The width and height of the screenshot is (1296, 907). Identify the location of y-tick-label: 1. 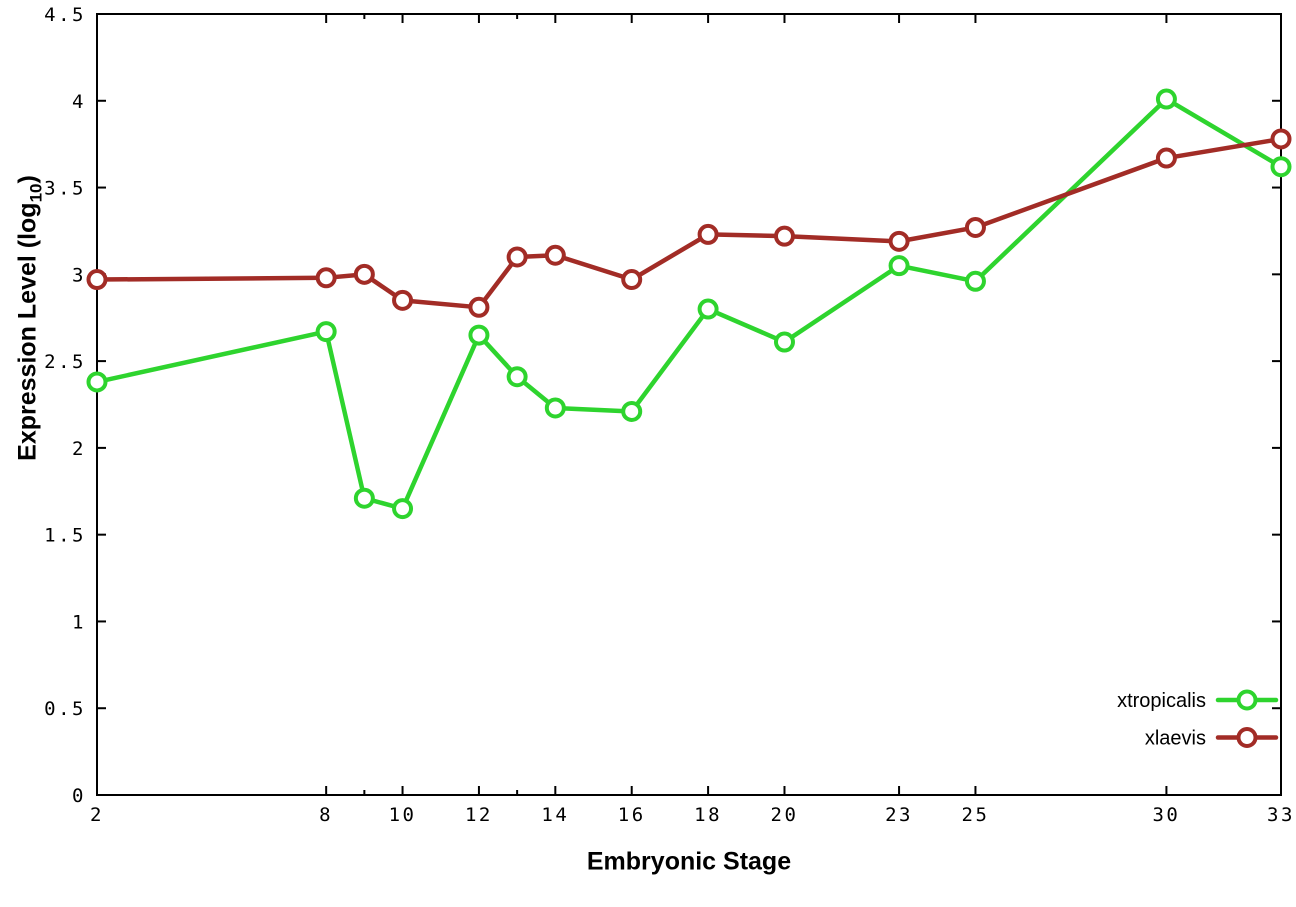
(79, 622).